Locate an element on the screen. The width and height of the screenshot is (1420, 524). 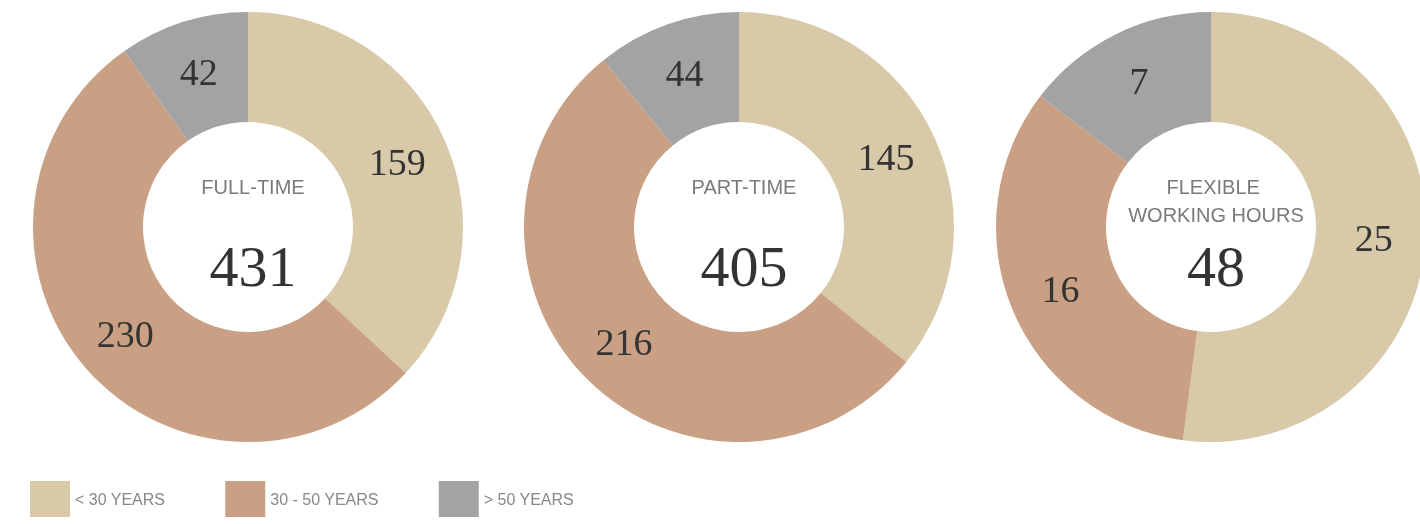
text: PART-TIME is located at coordinates (744, 187).